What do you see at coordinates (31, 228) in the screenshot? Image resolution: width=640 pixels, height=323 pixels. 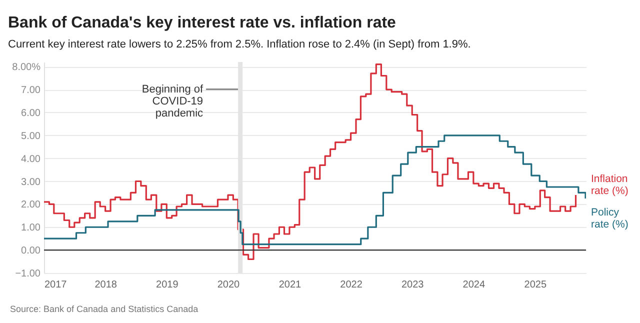 I see `y-tick-label: 1.00` at bounding box center [31, 228].